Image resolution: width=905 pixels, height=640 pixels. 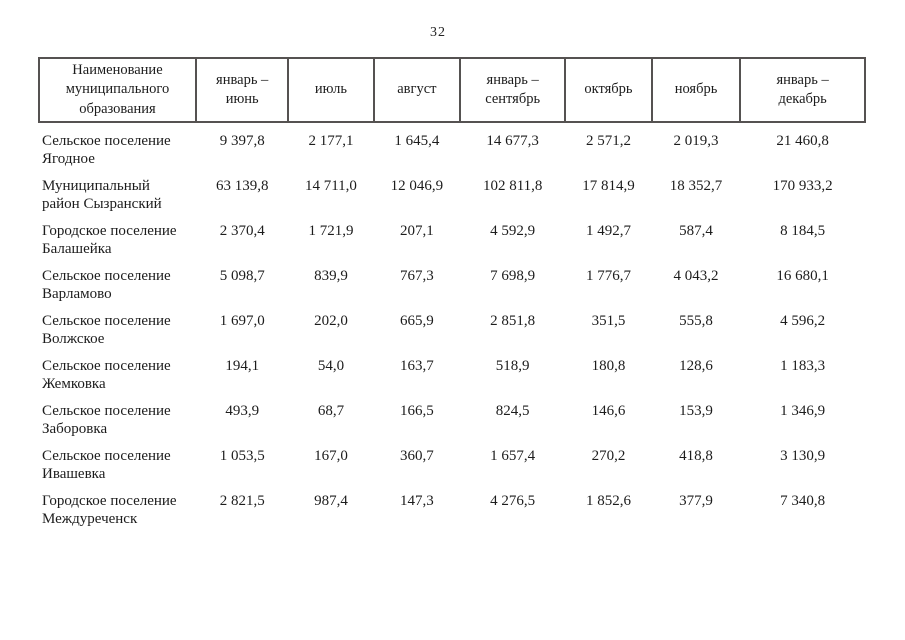 I want to click on value-cell: 824,5, so click(x=512, y=411).